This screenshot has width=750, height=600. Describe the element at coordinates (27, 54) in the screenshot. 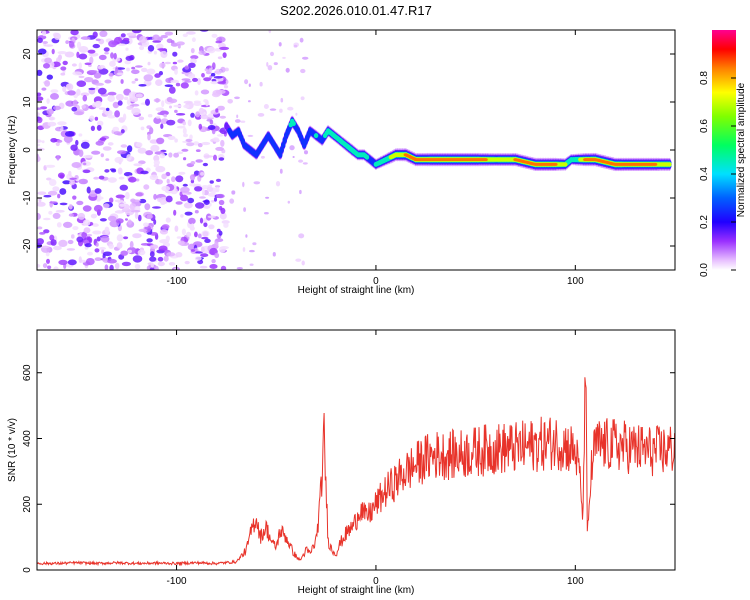

I see `y-tick-label: 20` at that location.